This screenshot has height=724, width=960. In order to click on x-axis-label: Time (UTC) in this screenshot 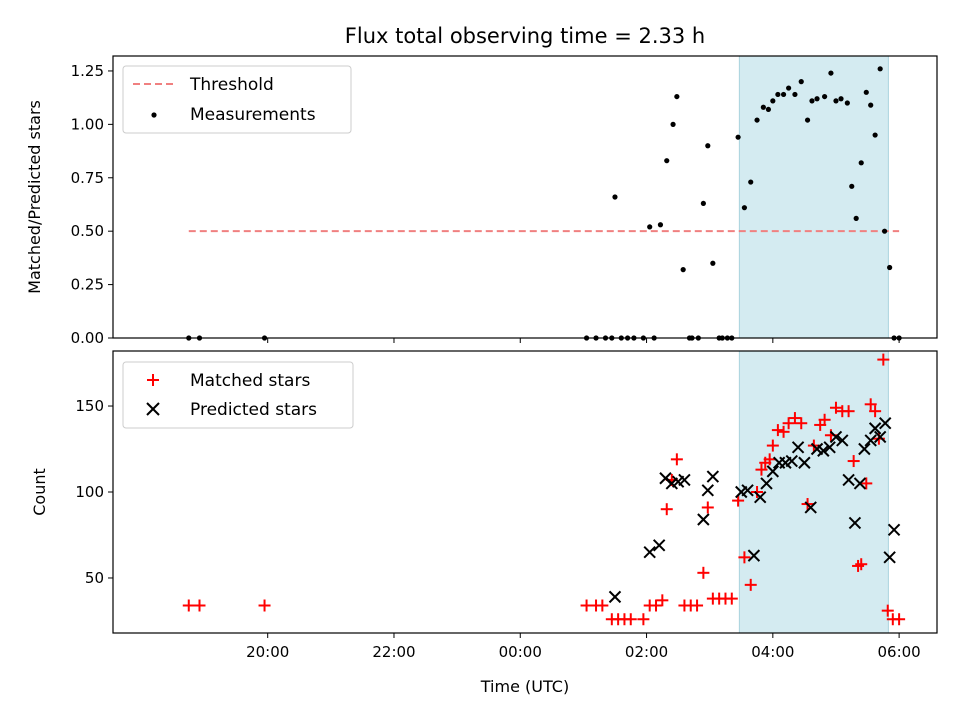, I will do `click(524, 686)`.